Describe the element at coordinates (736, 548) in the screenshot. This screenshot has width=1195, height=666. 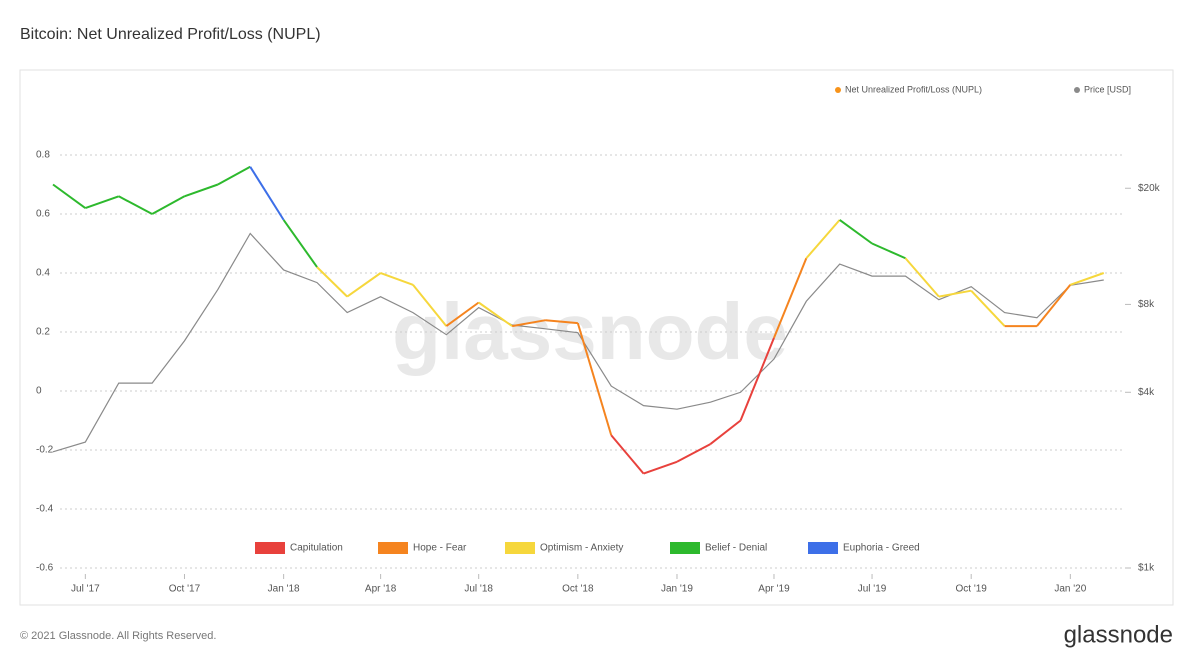
I see `zone-label: Belief - Denial` at that location.